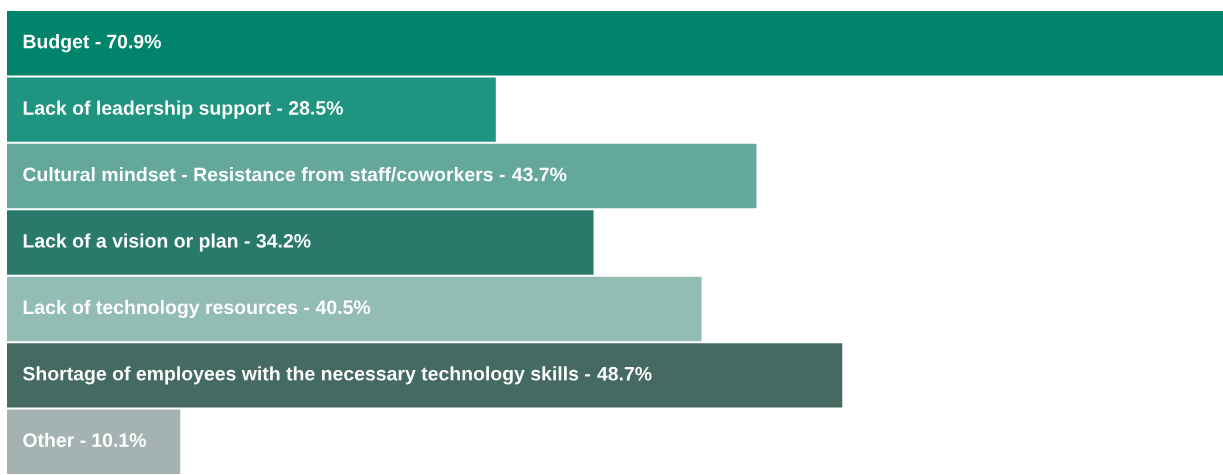 The image size is (1223, 475). What do you see at coordinates (119, 440) in the screenshot?
I see `data-label: 10.1%` at bounding box center [119, 440].